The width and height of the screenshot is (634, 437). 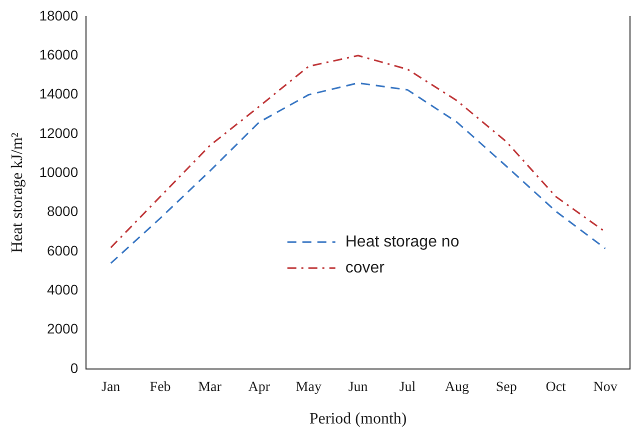 What do you see at coordinates (160, 388) in the screenshot?
I see `x-tick-label: Feb` at bounding box center [160, 388].